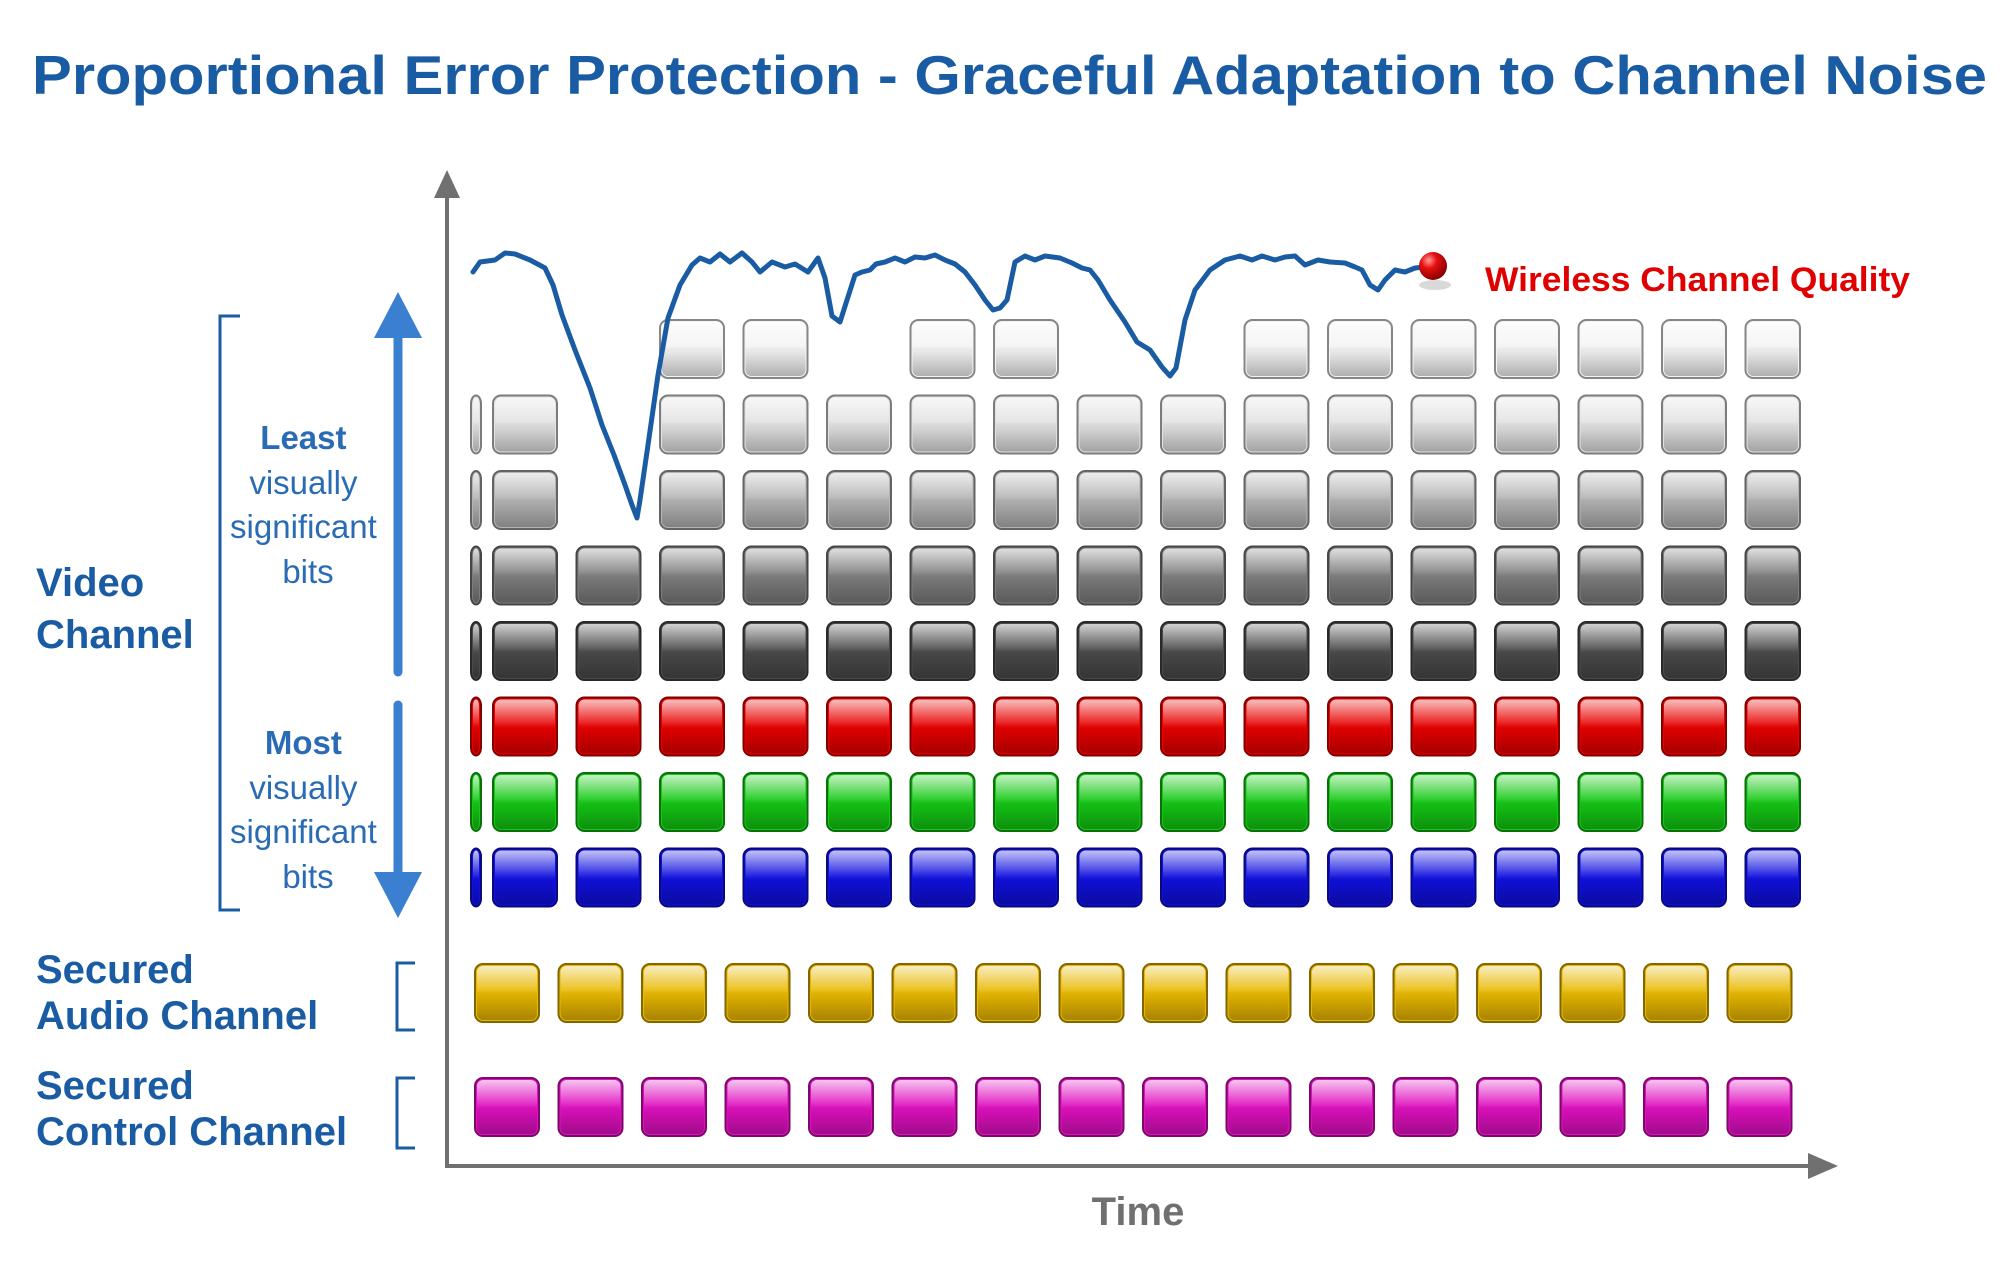  Describe the element at coordinates (191, 1109) in the screenshot. I see `control-channel-label: Secured Control Channel` at that location.